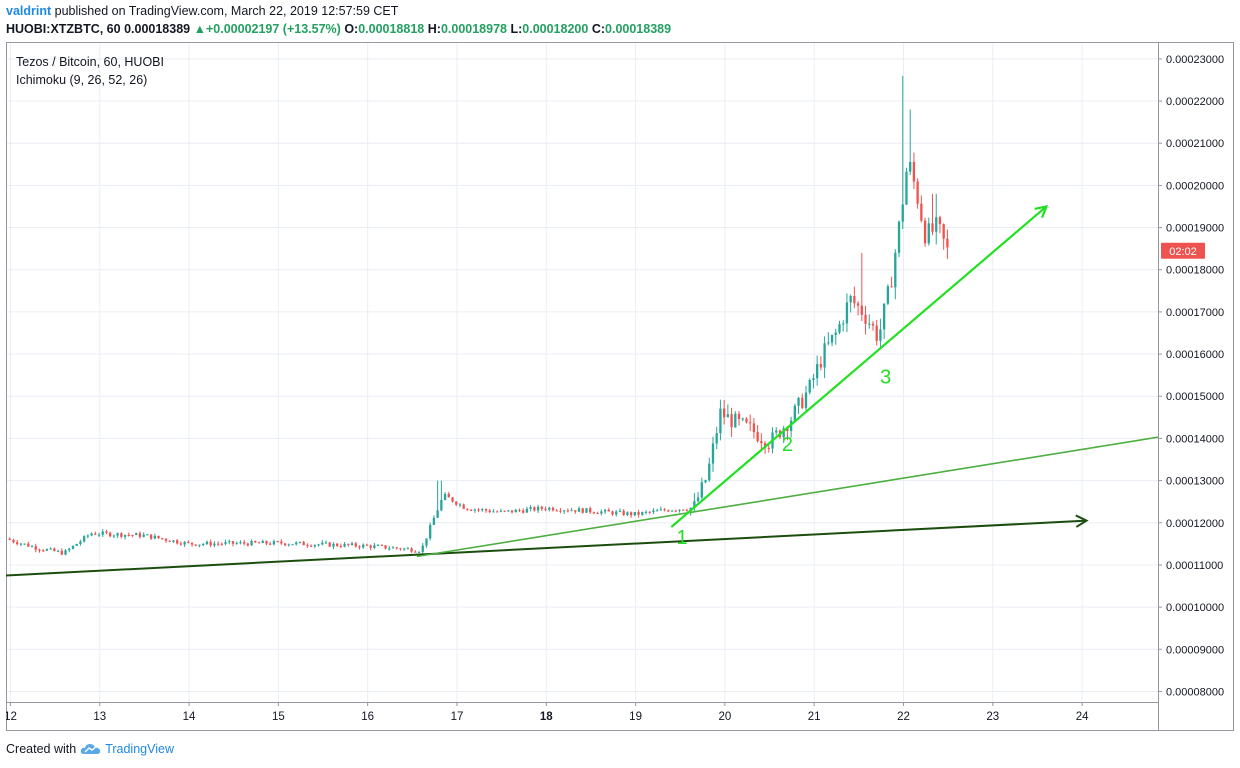 The height and width of the screenshot is (768, 1240). Describe the element at coordinates (1195, 313) in the screenshot. I see `y-tick-label: 0.00017000` at that location.